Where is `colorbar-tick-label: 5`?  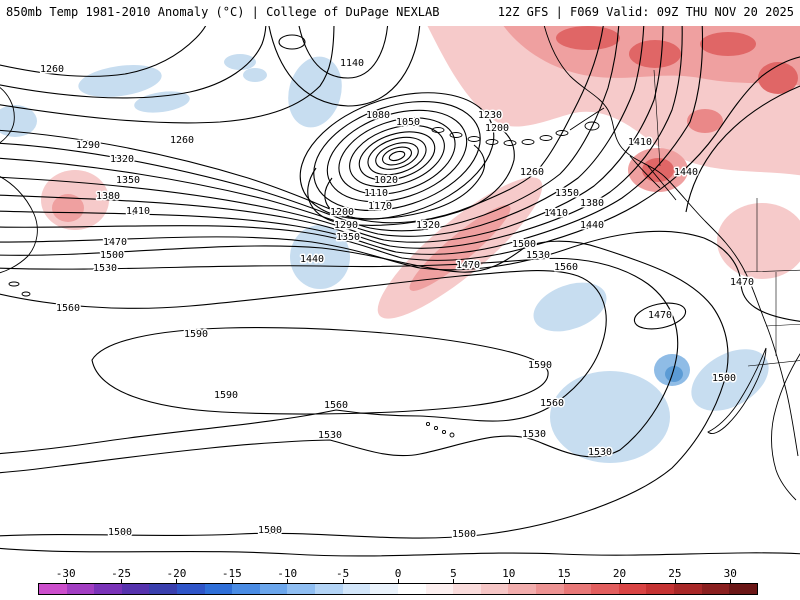
colorbar-tick-label: 5 is located at coordinates (453, 573).